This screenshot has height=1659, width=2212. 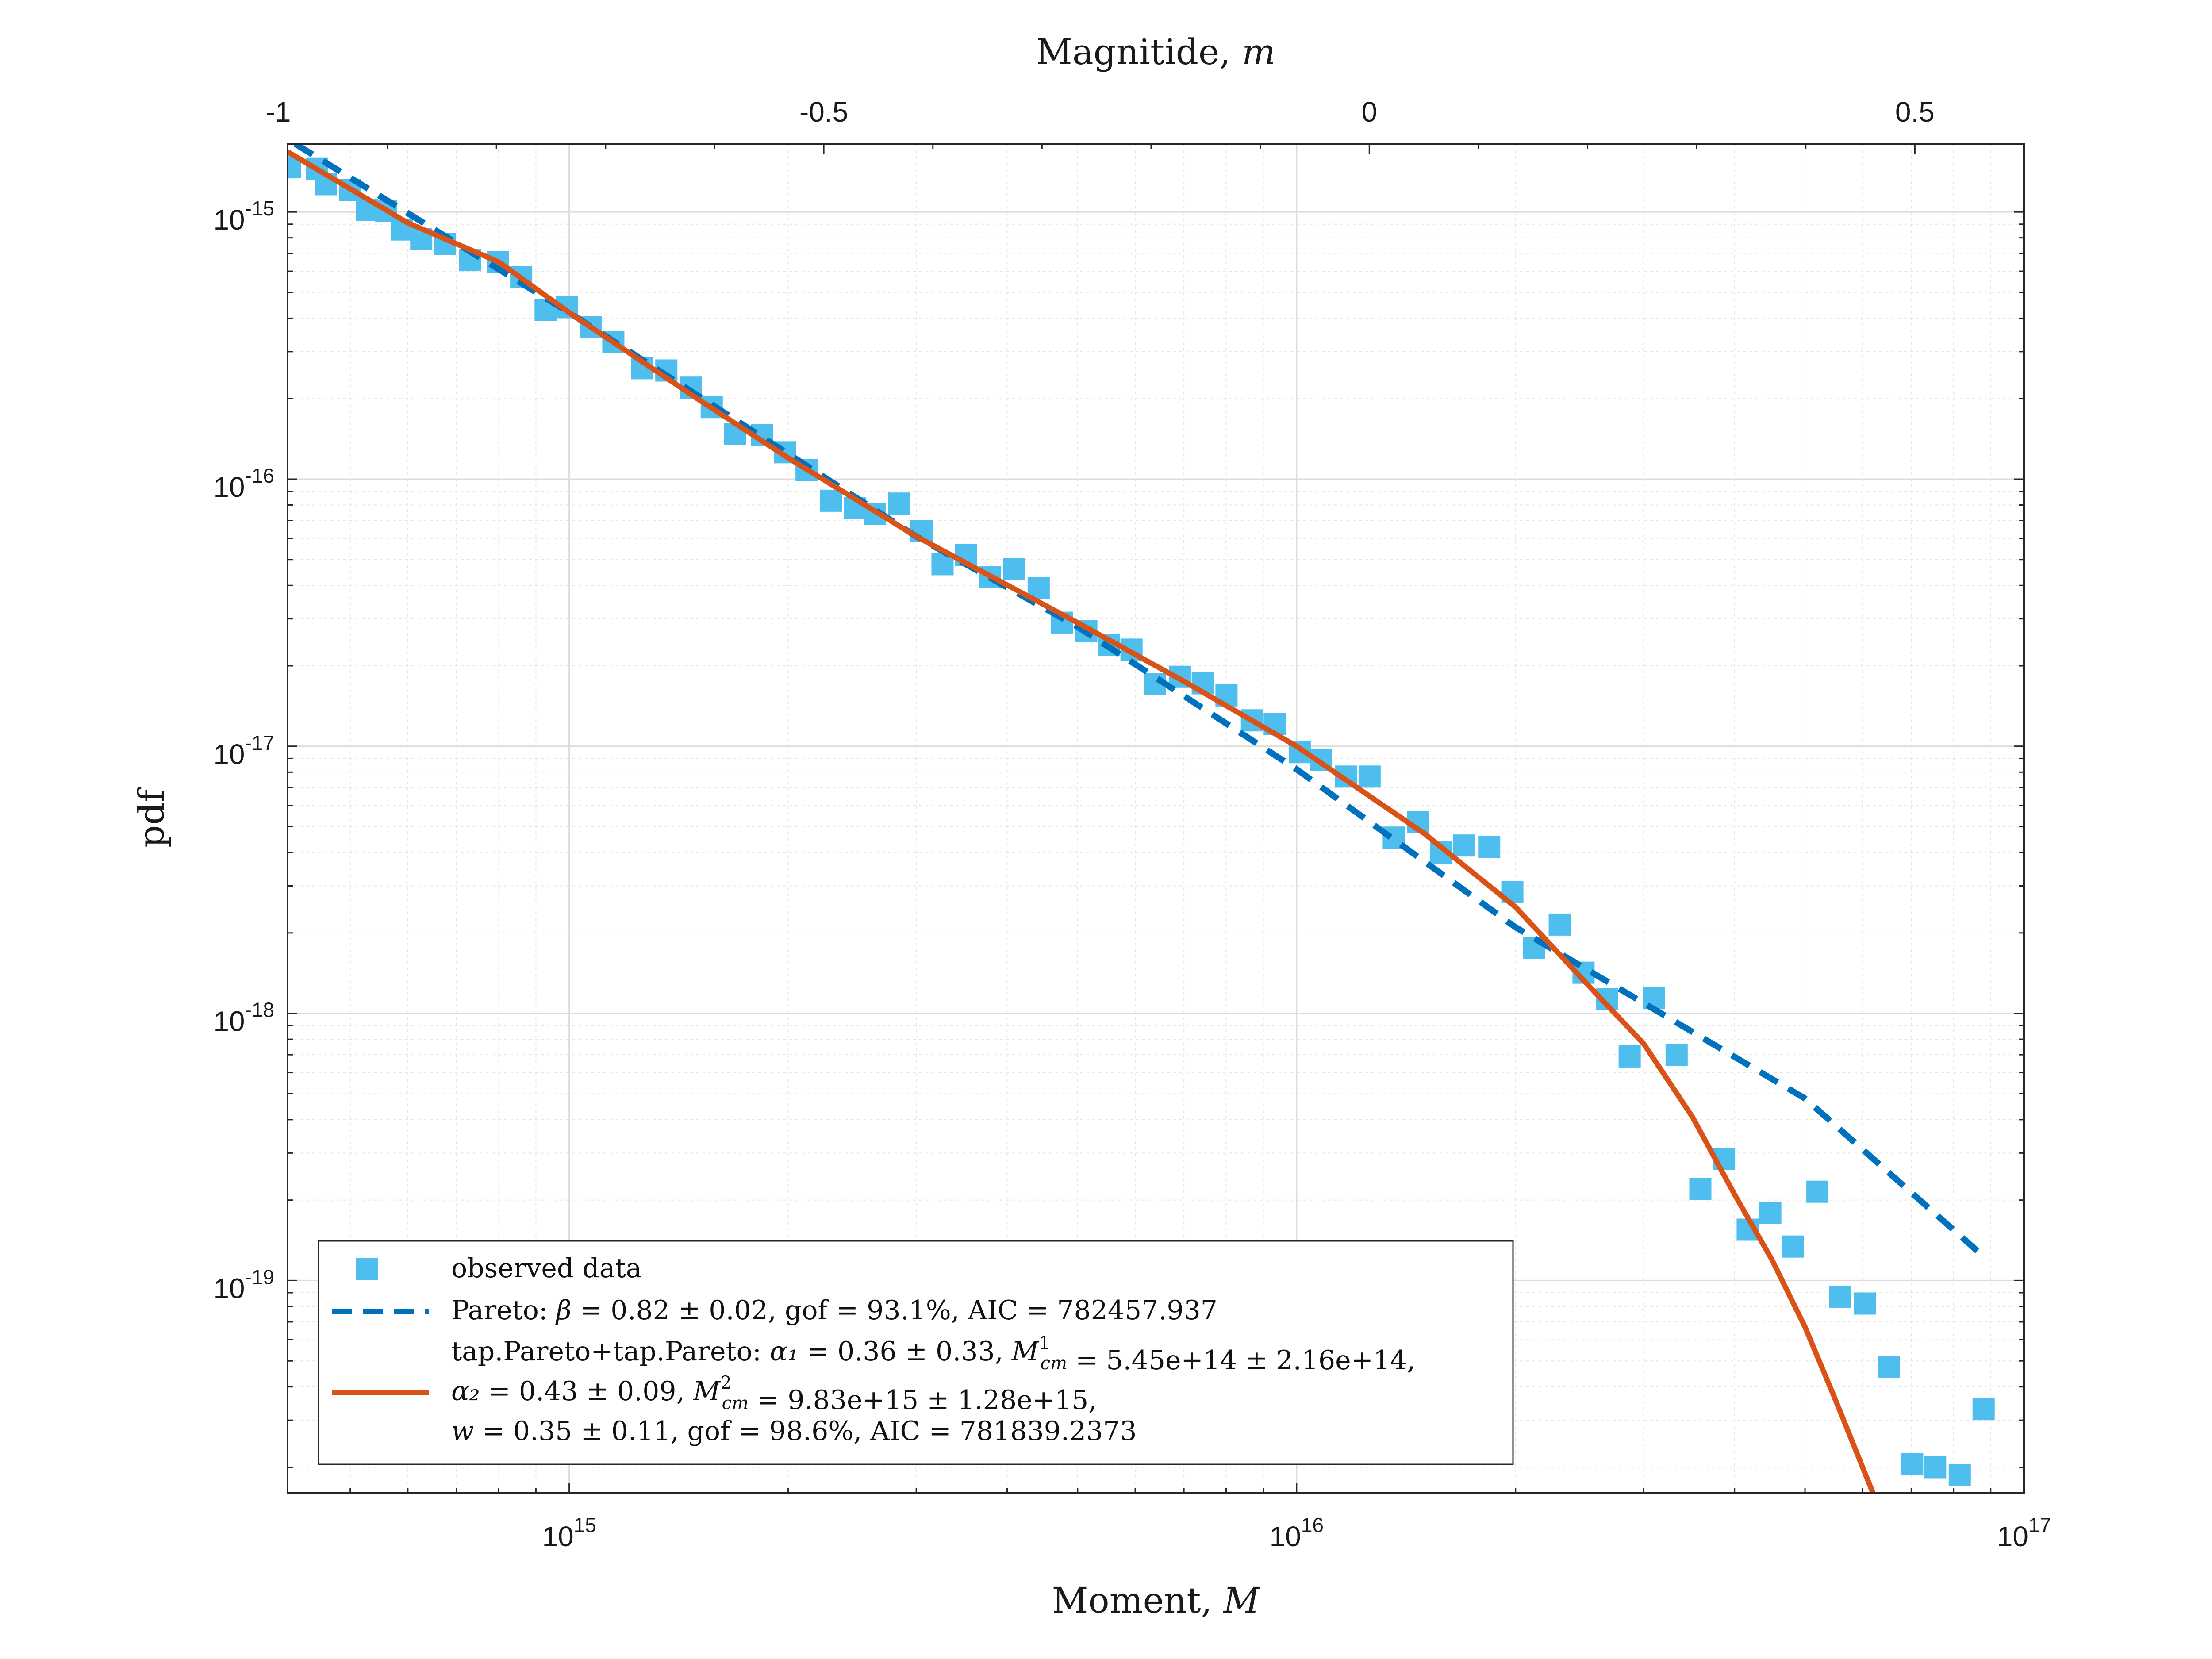 What do you see at coordinates (569, 1533) in the screenshot?
I see `x-tick-label: 1015` at bounding box center [569, 1533].